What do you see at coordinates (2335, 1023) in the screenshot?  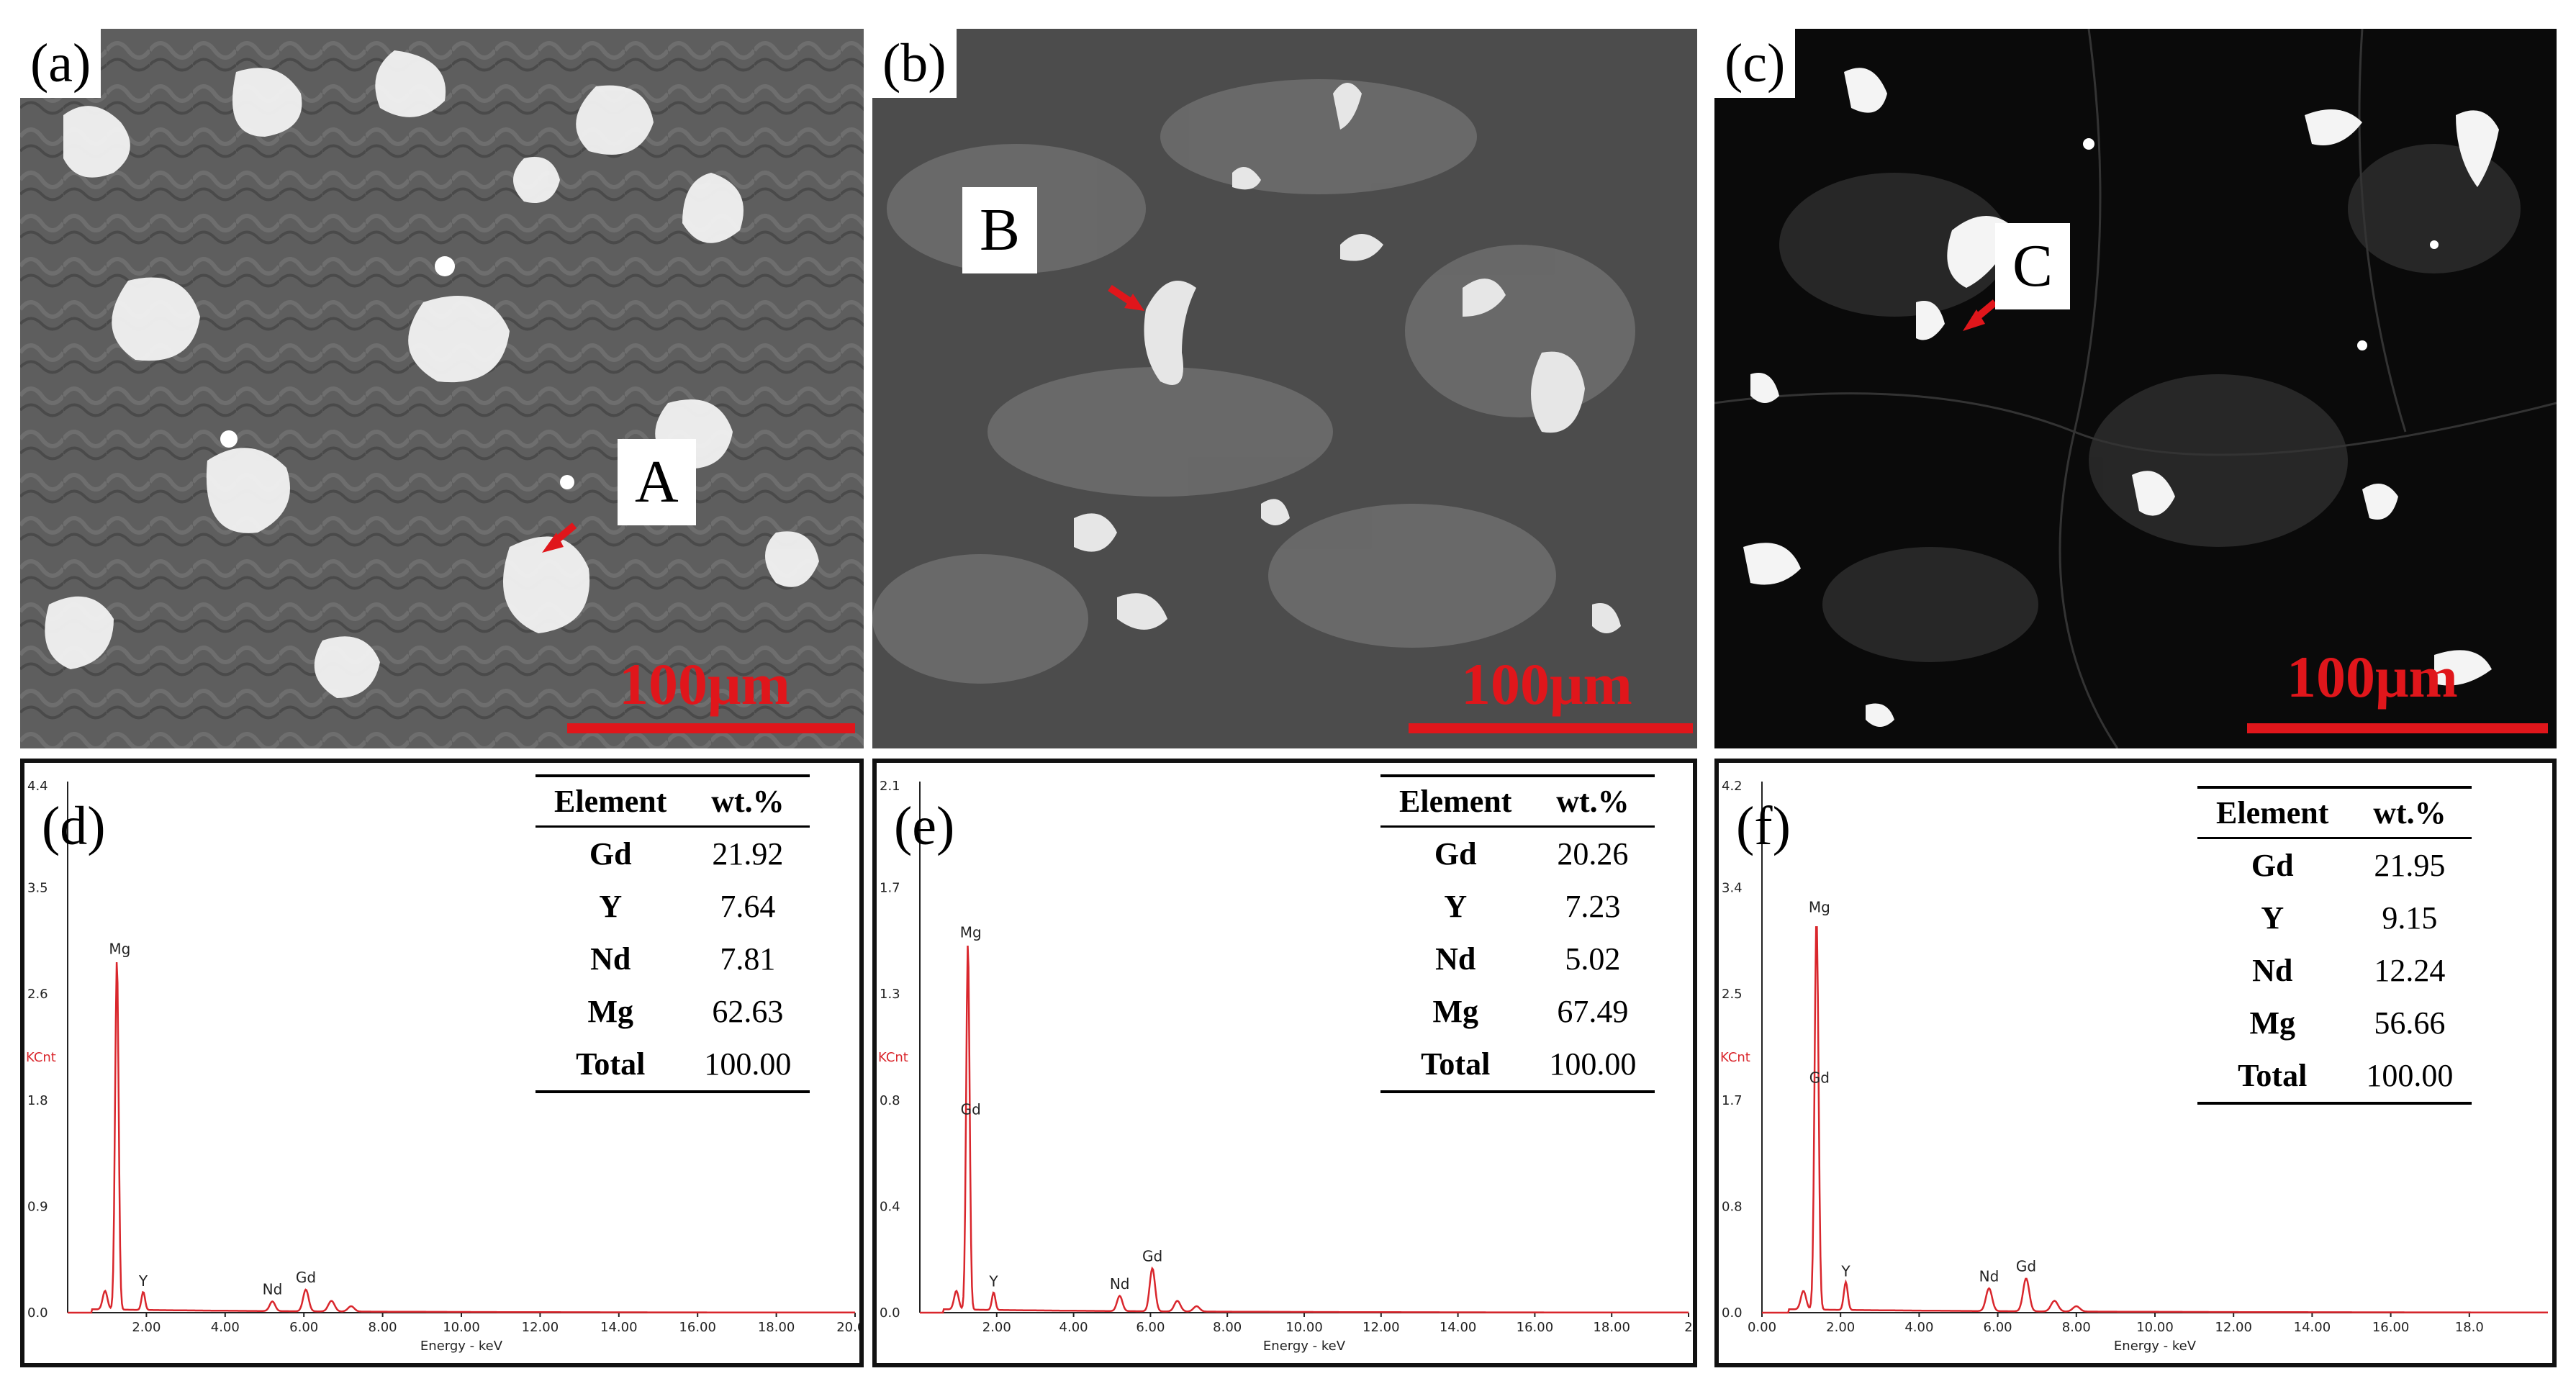 I see `table-row: Mg 56.66` at bounding box center [2335, 1023].